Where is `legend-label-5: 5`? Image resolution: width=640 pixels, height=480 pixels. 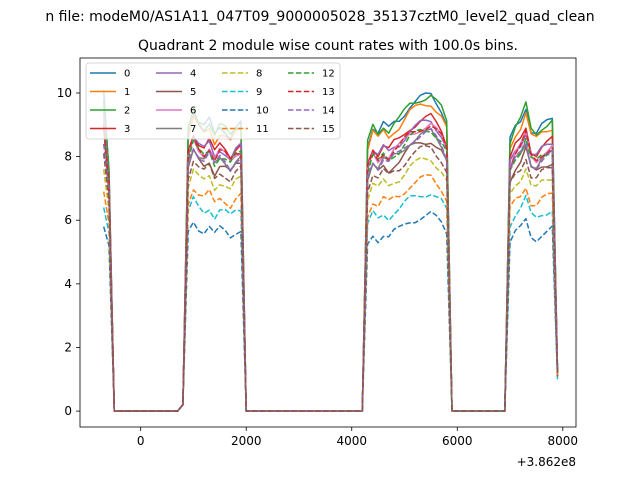
legend-label-5: 5 is located at coordinates (193, 92).